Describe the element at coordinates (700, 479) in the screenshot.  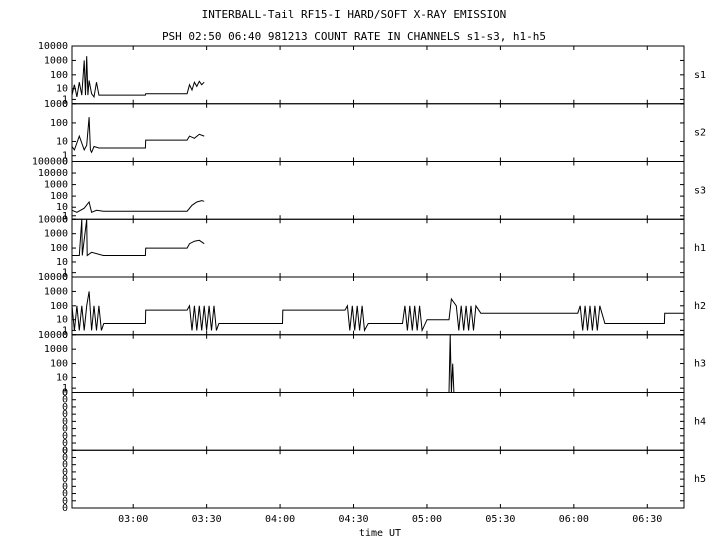
I see `panel-label: h5` at that location.